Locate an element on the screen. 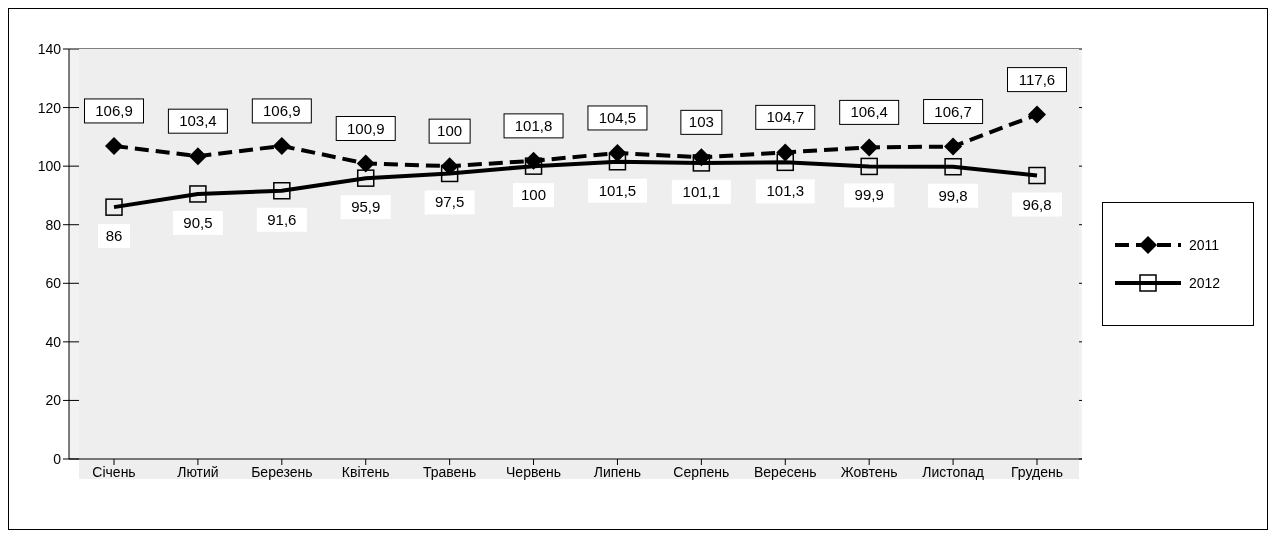 The width and height of the screenshot is (1276, 542). y-tick-label: 140 is located at coordinates (49, 48).